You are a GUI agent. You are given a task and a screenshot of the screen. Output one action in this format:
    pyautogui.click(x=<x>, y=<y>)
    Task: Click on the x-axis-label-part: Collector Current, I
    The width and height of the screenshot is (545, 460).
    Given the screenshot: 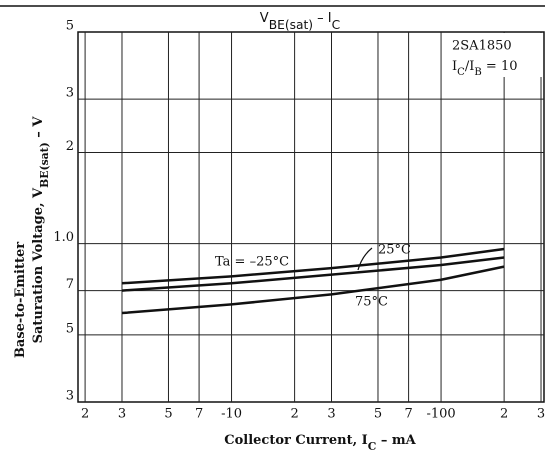 What is the action you would take?
    pyautogui.click(x=296, y=440)
    